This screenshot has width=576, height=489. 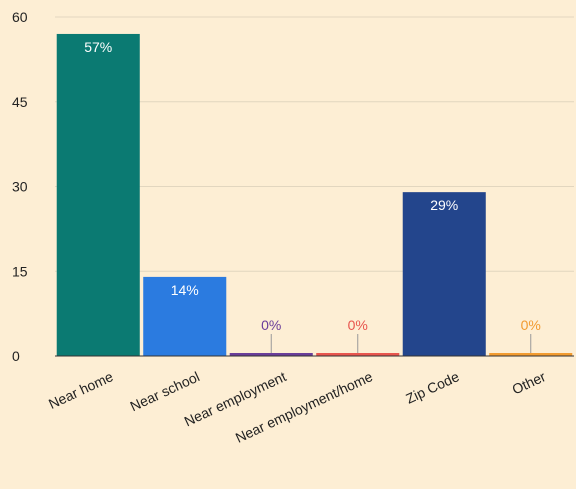 I want to click on y-axis-ticks: 0 15 30 45 60, so click(x=20, y=186).